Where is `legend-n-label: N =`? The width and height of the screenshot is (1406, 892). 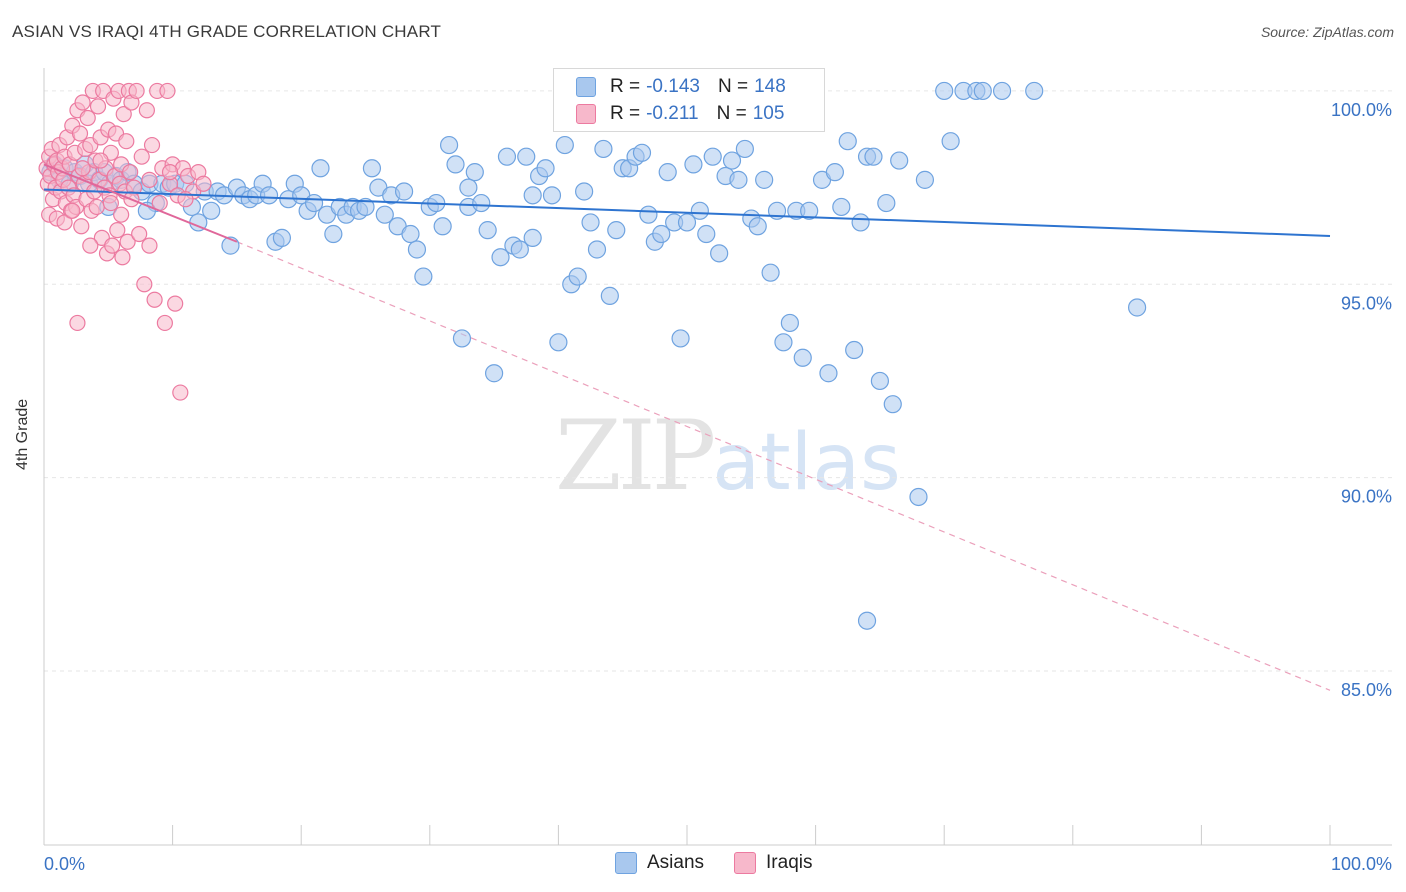 legend-n-label: N = is located at coordinates (733, 86).